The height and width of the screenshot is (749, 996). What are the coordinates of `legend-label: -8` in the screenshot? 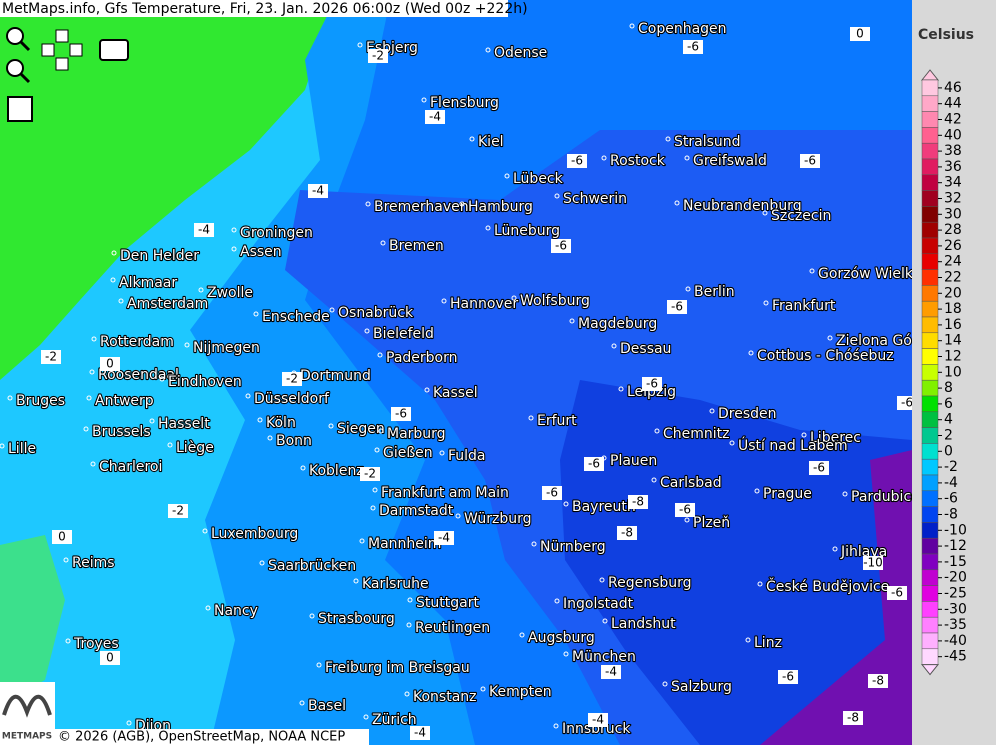 It's located at (951, 515).